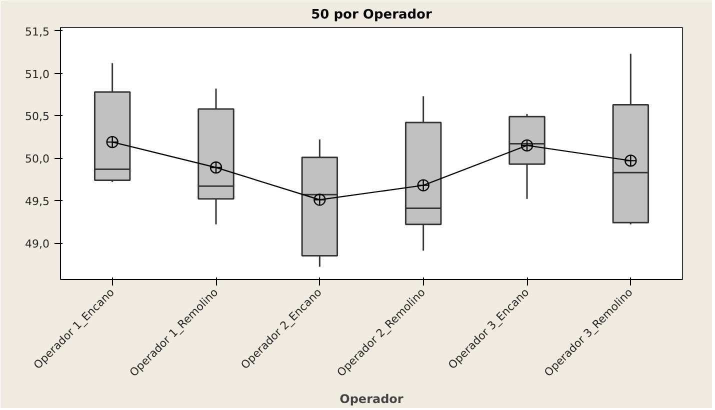  What do you see at coordinates (37, 117) in the screenshot?
I see `y-tick-label: 50,5` at bounding box center [37, 117].